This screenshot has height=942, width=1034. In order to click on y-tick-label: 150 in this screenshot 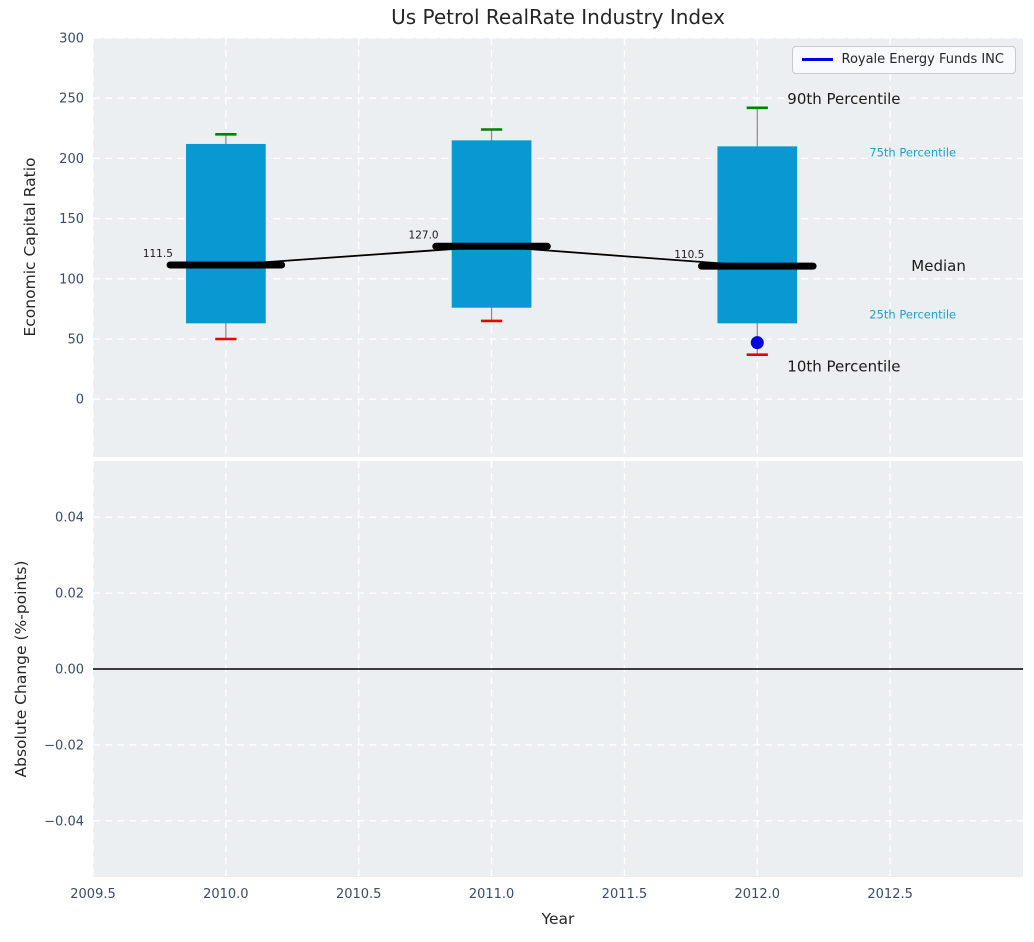, I will do `click(71, 219)`.